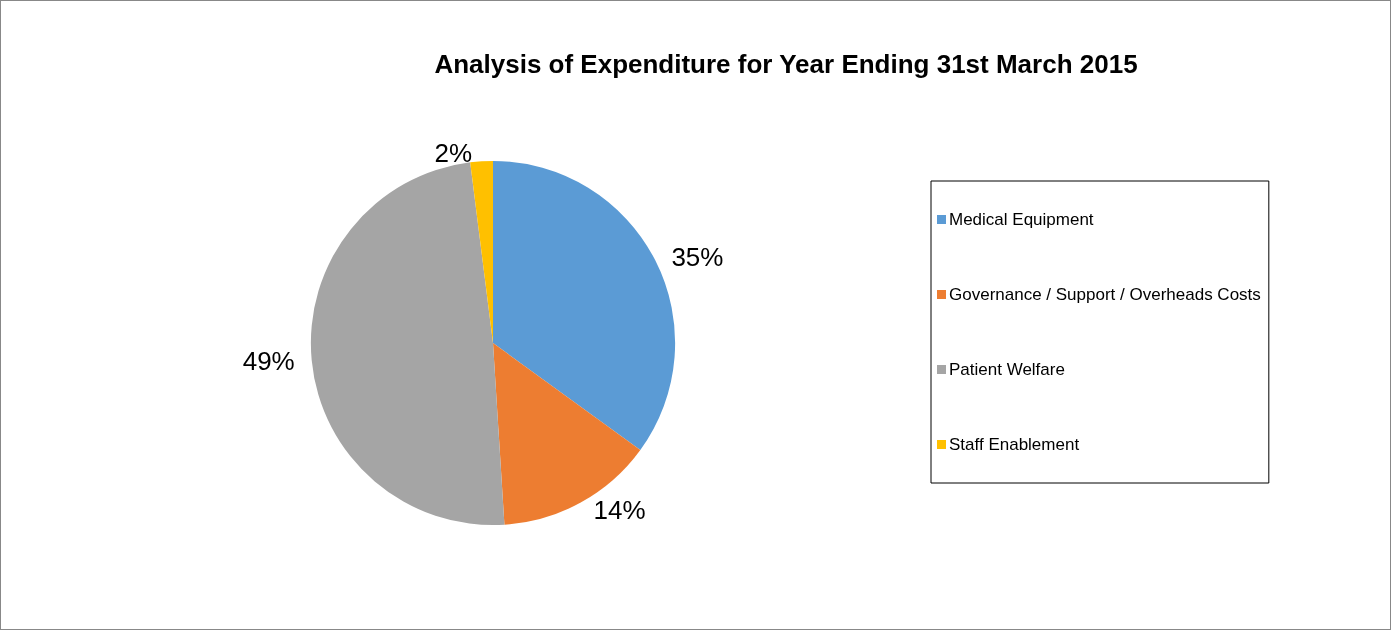 The height and width of the screenshot is (630, 1391). I want to click on data-label: 2%, so click(453, 153).